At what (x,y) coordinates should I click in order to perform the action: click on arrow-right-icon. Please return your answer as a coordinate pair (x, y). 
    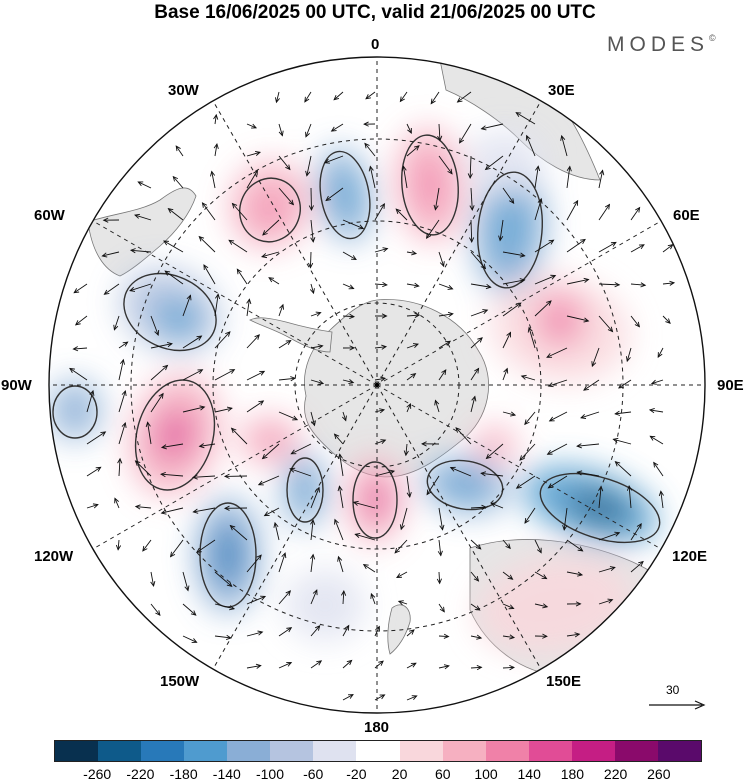
    Looking at the image, I should click on (677, 705).